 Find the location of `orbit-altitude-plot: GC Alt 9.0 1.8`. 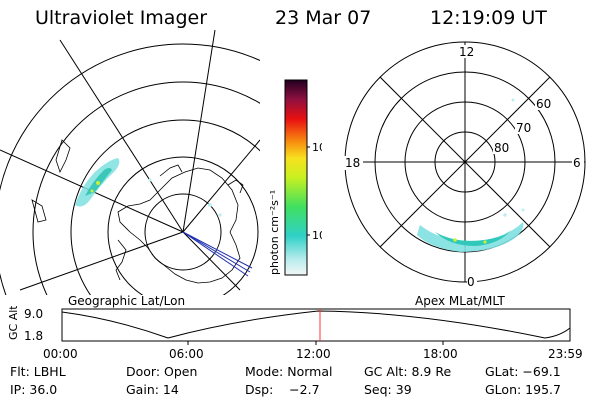

orbit-altitude-plot: GC Alt 9.0 1.8 is located at coordinates (289, 325).